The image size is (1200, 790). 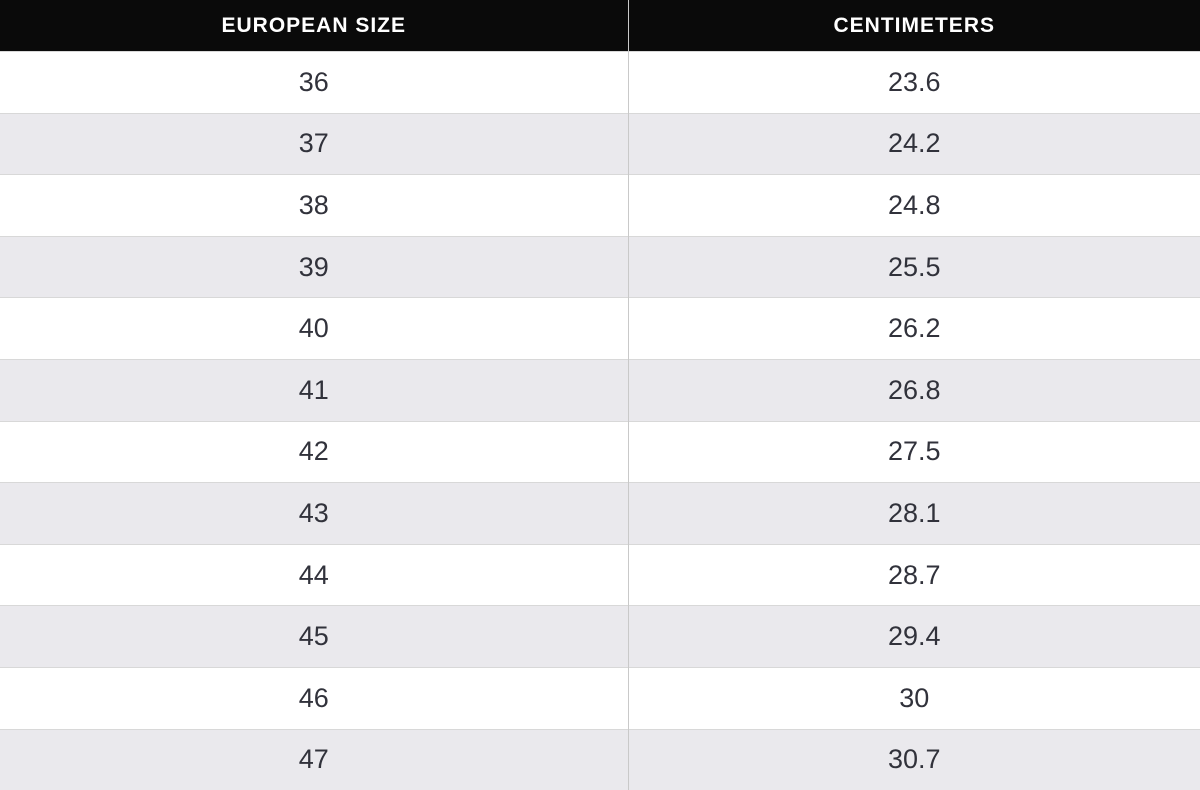 I want to click on column-header-european-size: EUROPEAN SIZE, so click(x=314, y=26).